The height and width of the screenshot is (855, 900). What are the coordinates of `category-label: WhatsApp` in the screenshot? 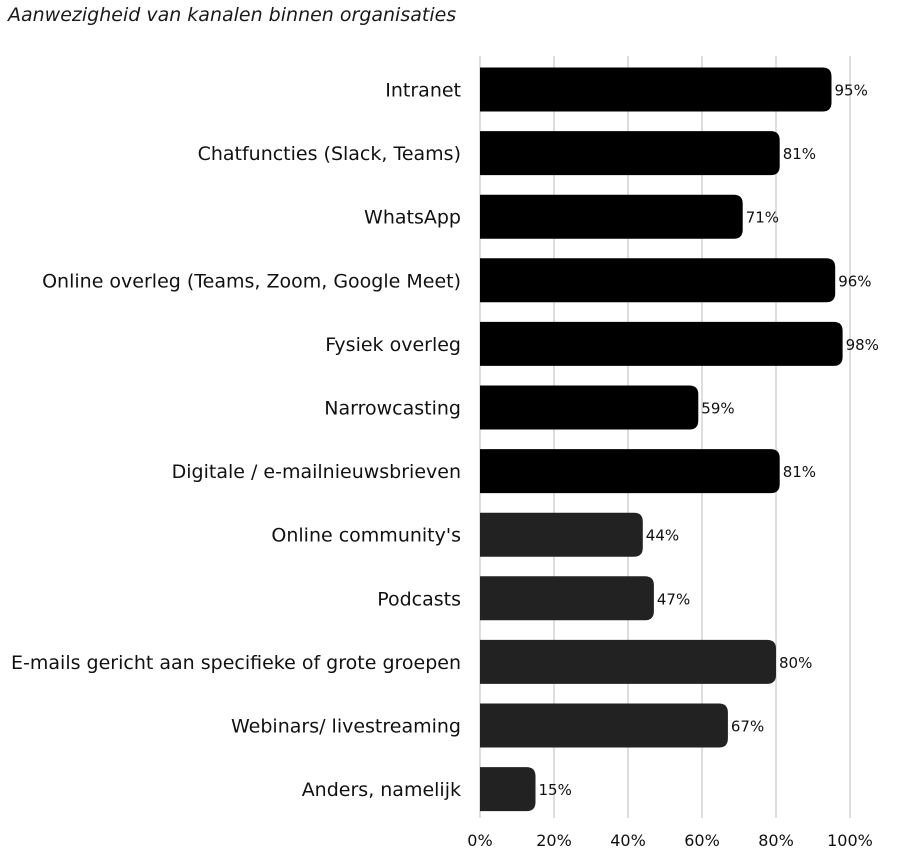 It's located at (412, 218).